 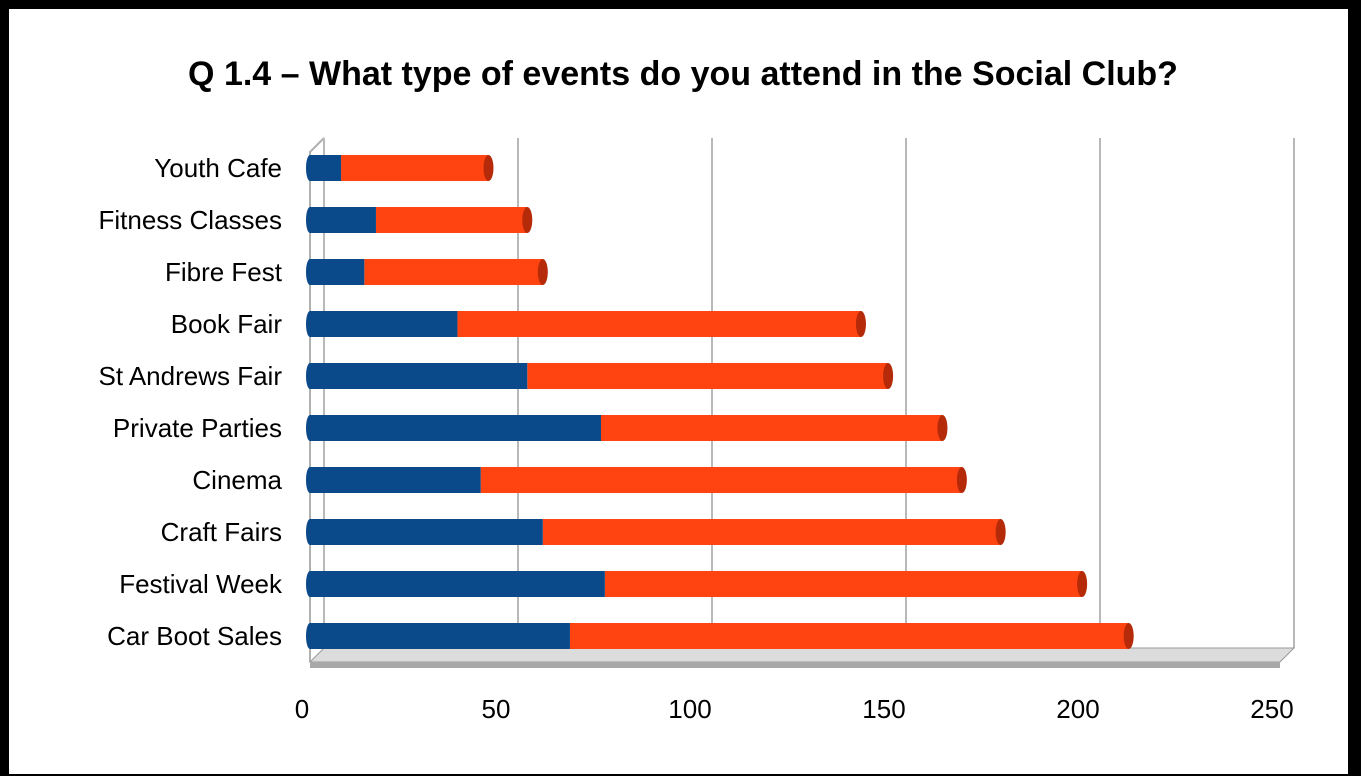 What do you see at coordinates (221, 532) in the screenshot?
I see `category-label: Craft Fairs` at bounding box center [221, 532].